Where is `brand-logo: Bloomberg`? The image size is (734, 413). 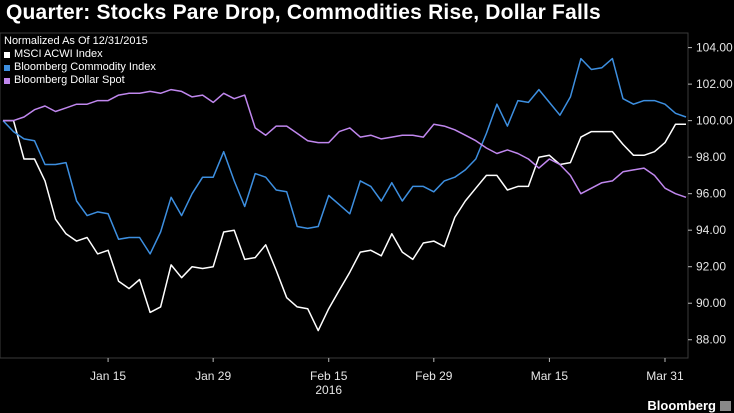 brand-logo: Bloomberg is located at coordinates (681, 405).